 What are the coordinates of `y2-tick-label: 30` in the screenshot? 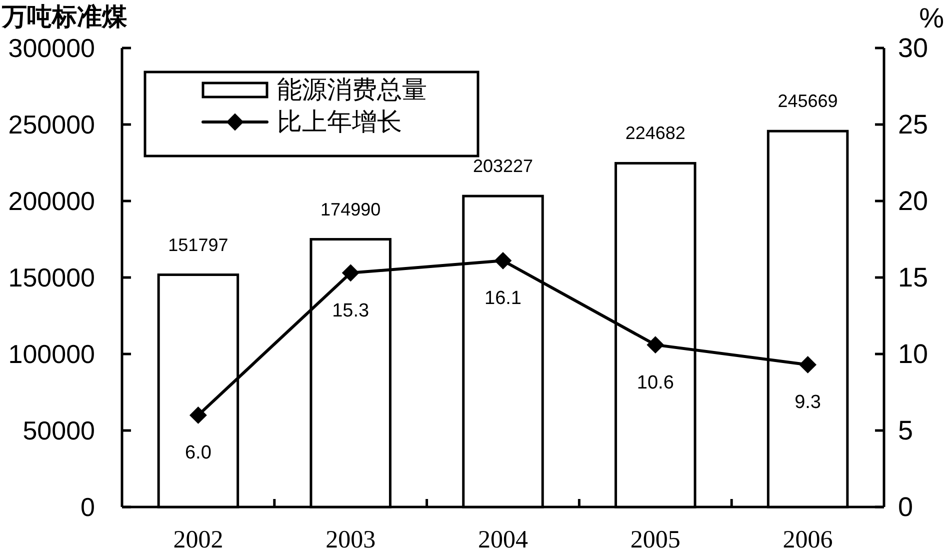 It's located at (913, 48).